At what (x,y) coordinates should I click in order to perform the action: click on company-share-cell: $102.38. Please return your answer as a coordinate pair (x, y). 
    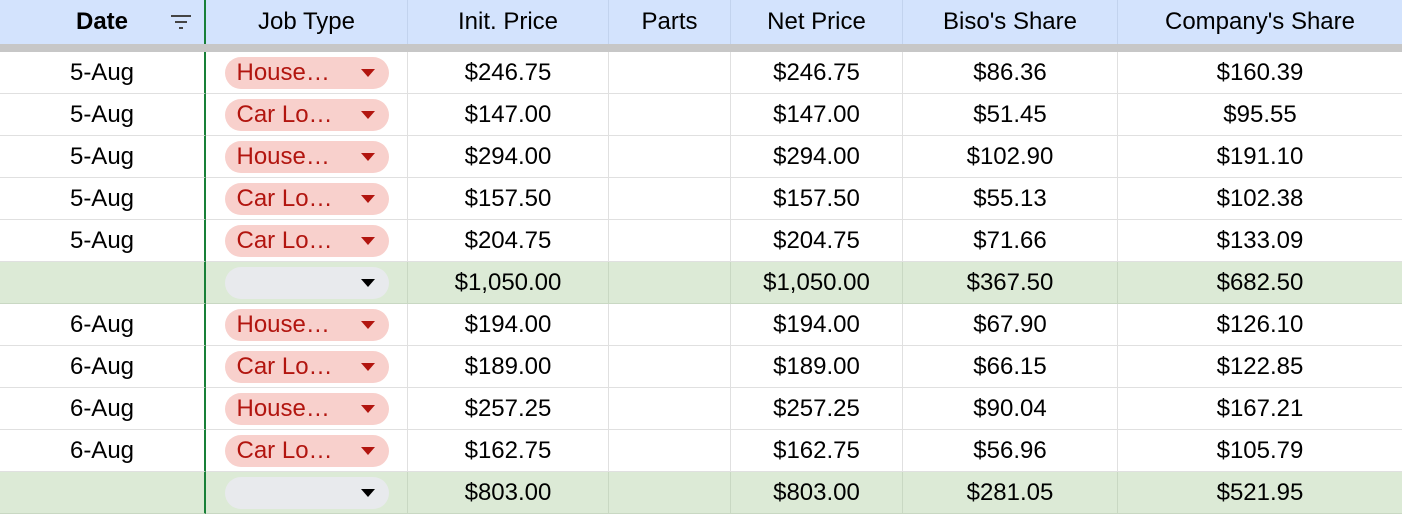
    Looking at the image, I should click on (1260, 199).